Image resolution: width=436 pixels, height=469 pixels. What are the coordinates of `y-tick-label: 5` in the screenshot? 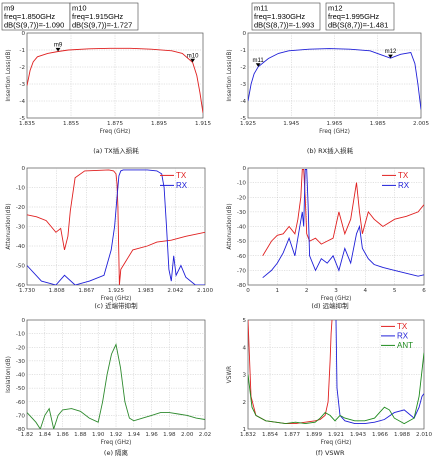 It's located at (244, 321).